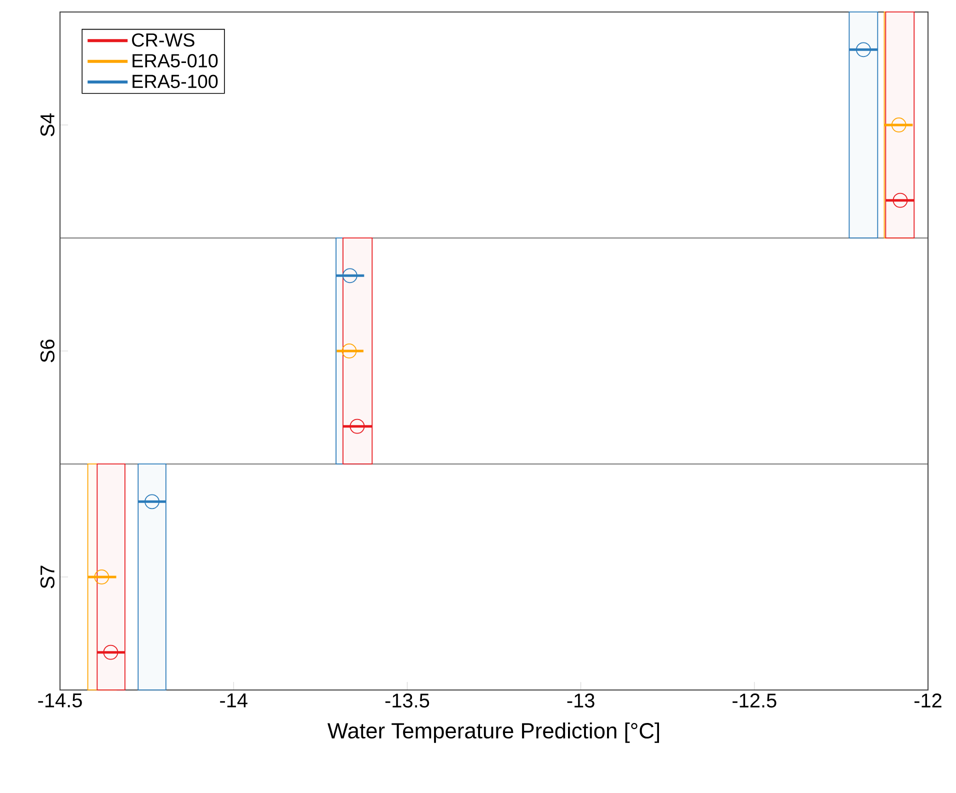 This screenshot has height=793, width=956. Describe the element at coordinates (163, 40) in the screenshot. I see `legend-label: CR-WS` at that location.